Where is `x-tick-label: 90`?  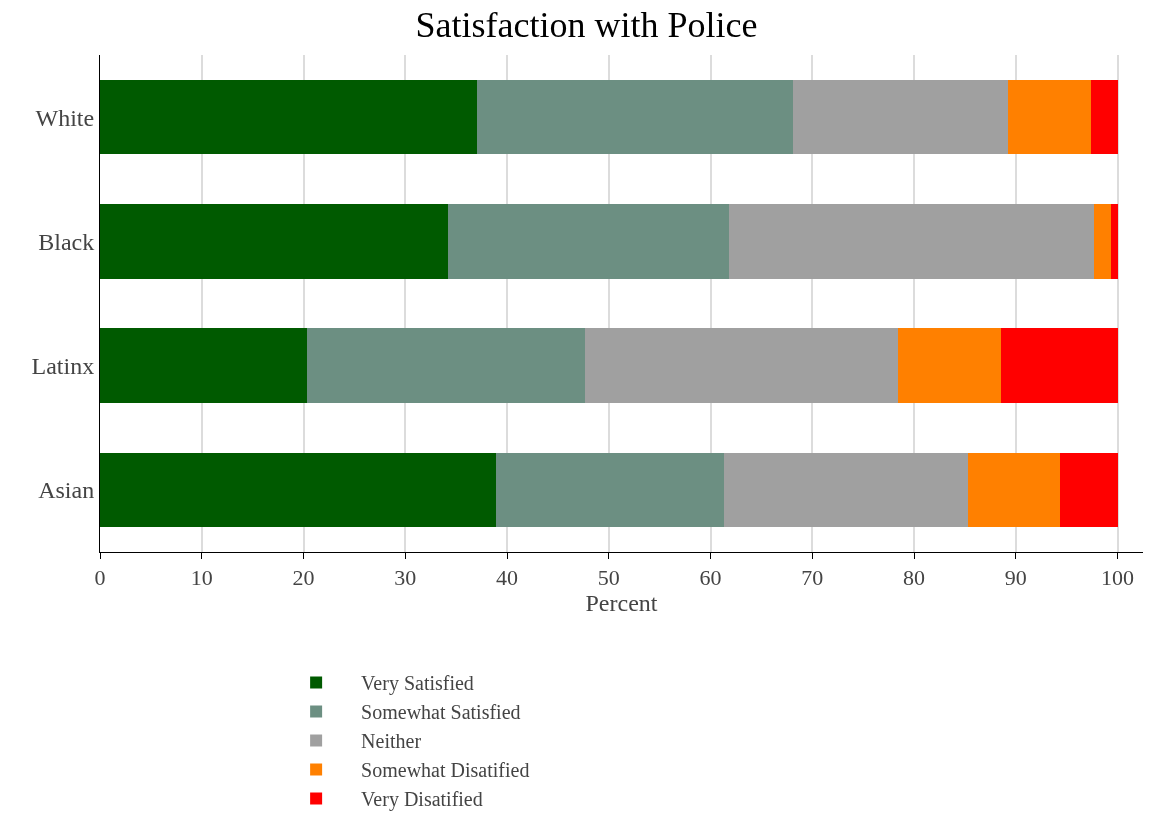 x-tick-label: 90 is located at coordinates (1015, 578).